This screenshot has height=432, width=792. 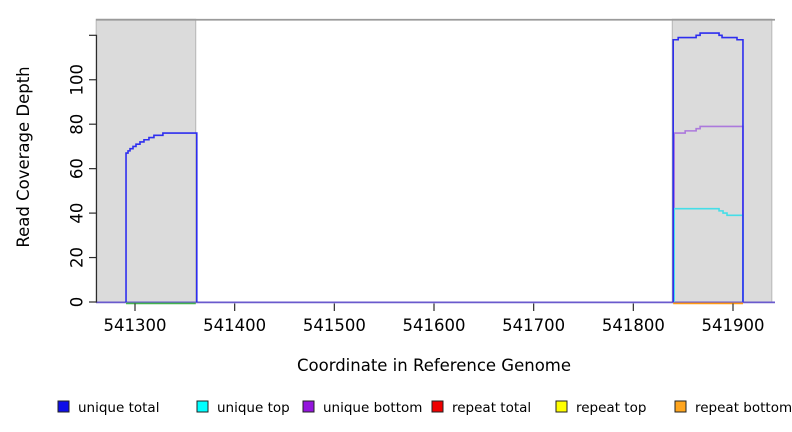 I want to click on legend-item-unique-bottom: unique bottom, so click(x=362, y=408).